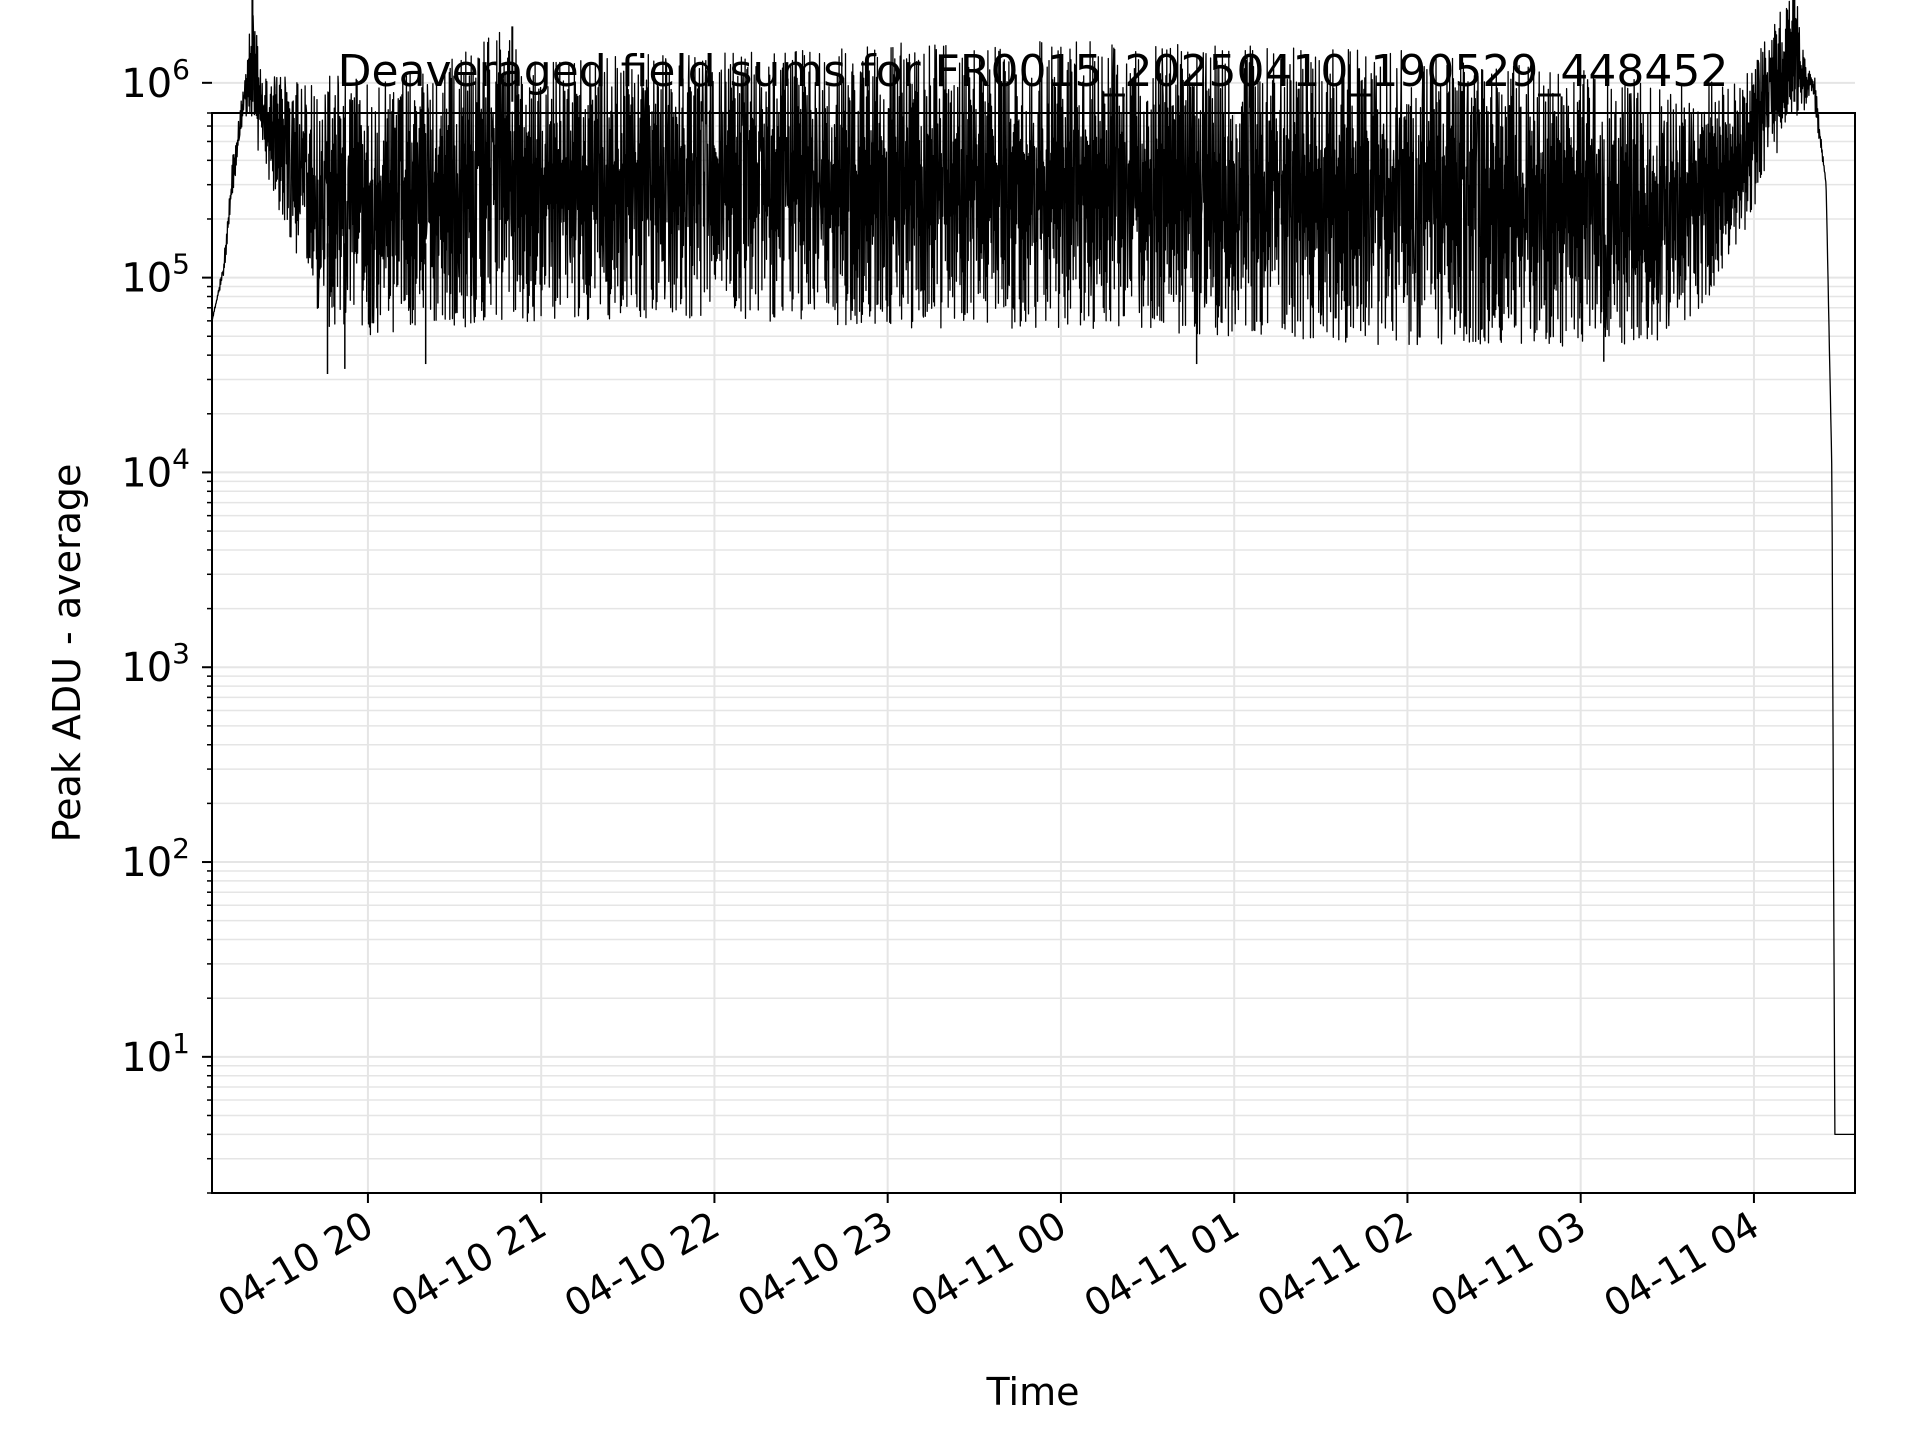  What do you see at coordinates (1033, 1392) in the screenshot?
I see `x-axis-label: Time` at bounding box center [1033, 1392].